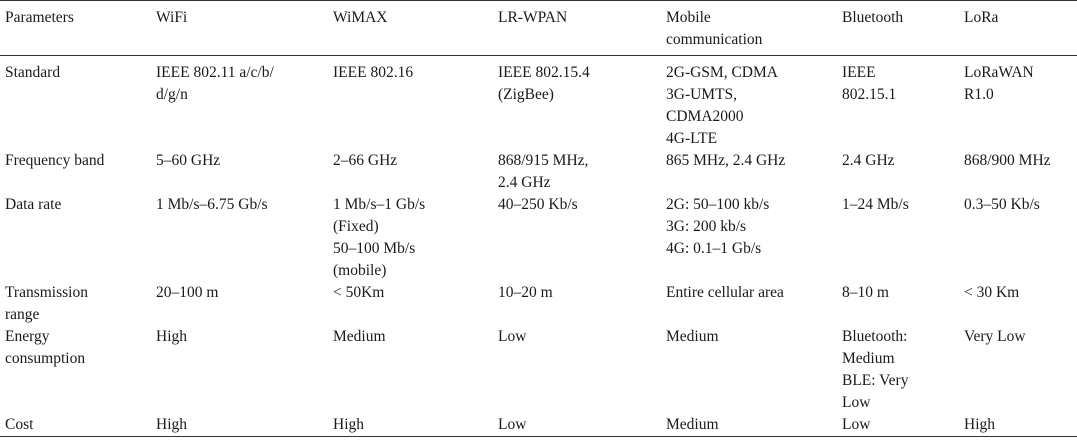 Image resolution: width=1077 pixels, height=448 pixels. Describe the element at coordinates (898, 172) in the screenshot. I see `bluetooth-cell: 2.4 GHz` at that location.